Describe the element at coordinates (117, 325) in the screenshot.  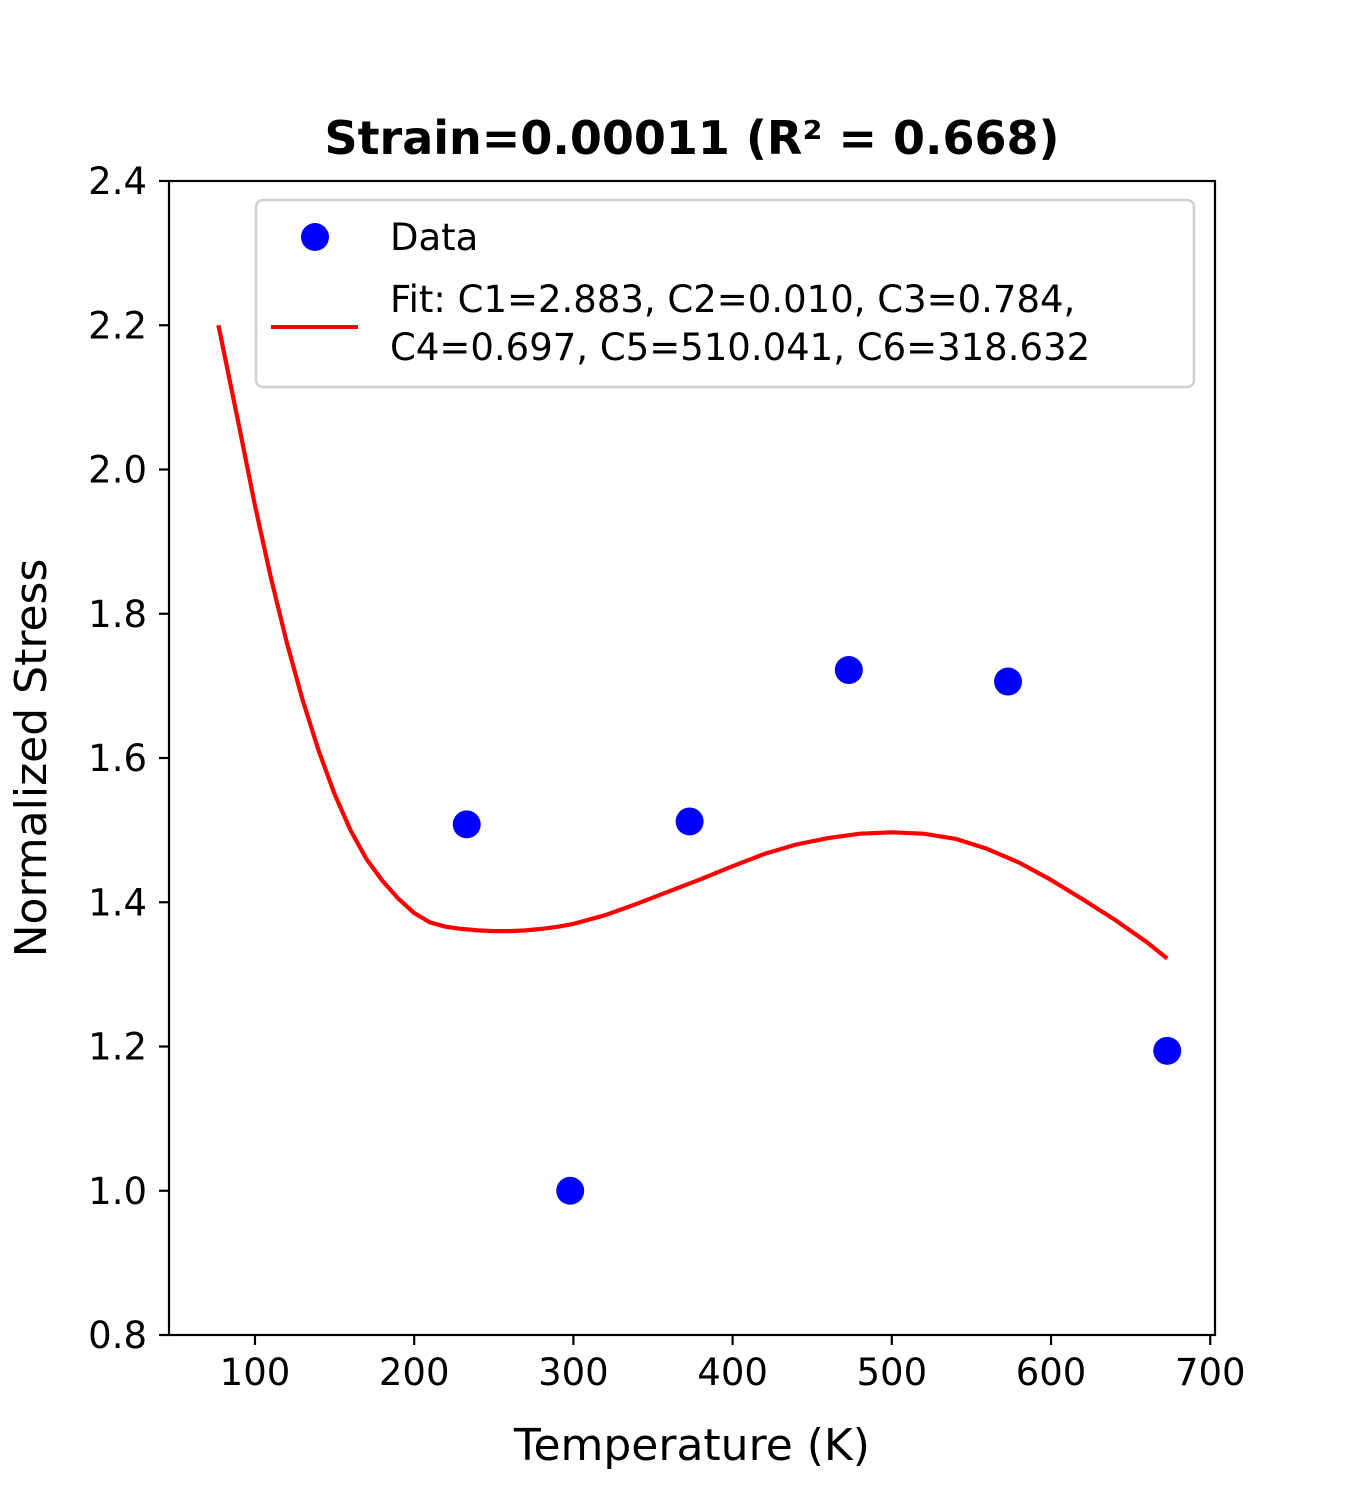
I see `y-tick-label-2.2: 2.2` at that location.